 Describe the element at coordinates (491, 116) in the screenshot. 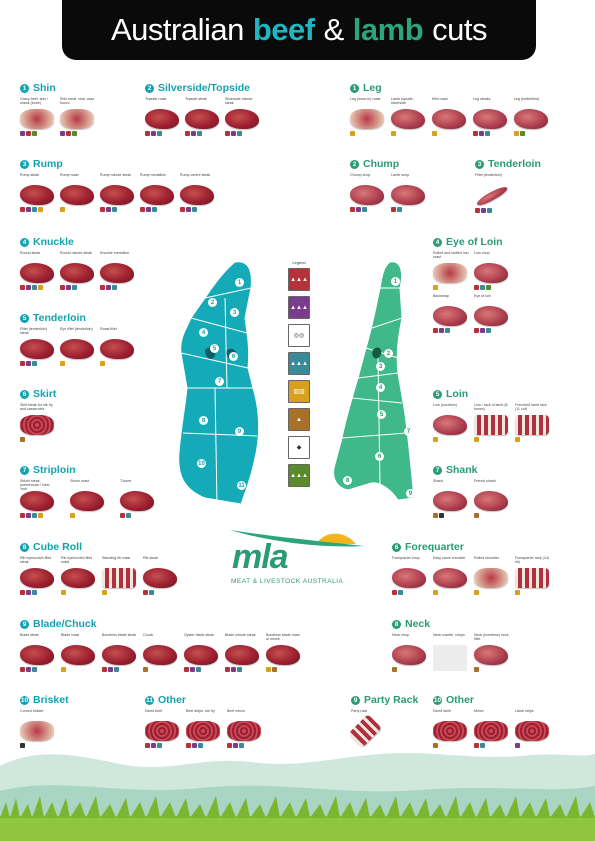

I see `cut-item: Leg steaks` at that location.